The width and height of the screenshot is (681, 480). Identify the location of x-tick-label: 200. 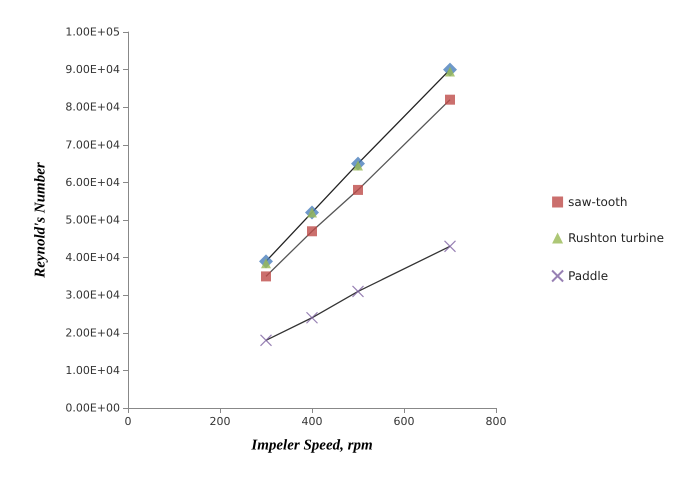
(220, 421).